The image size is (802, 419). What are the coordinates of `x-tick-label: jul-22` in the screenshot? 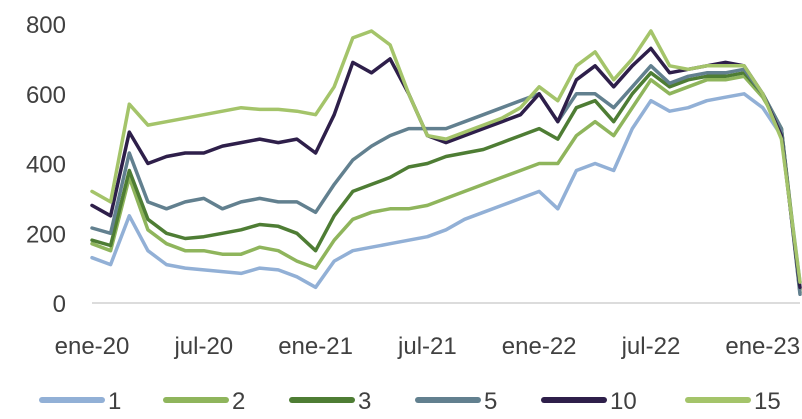 It's located at (651, 346).